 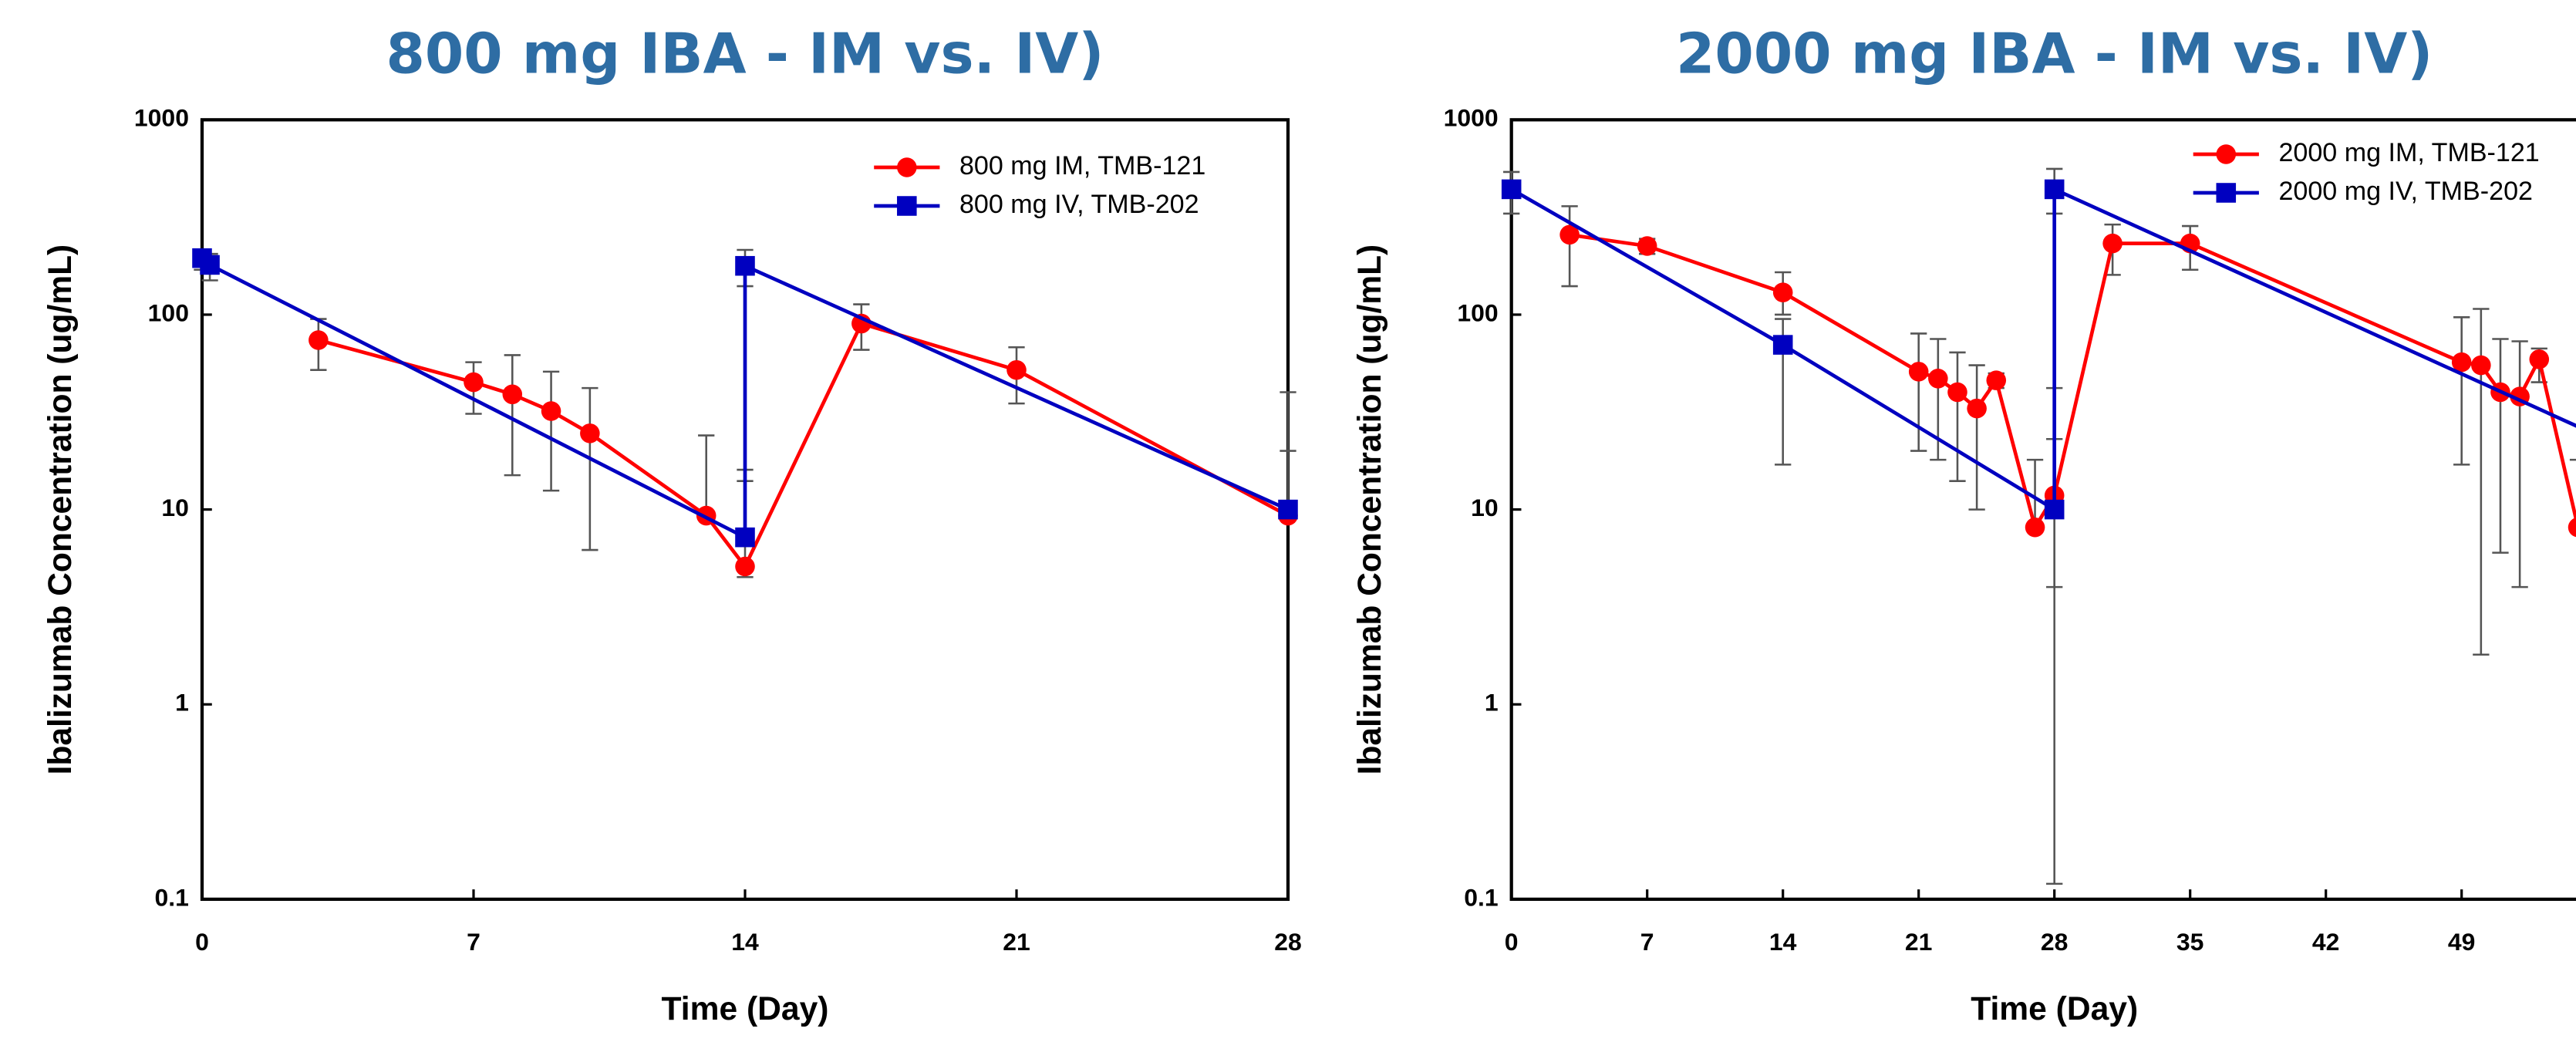 I want to click on legend-label: 800 mg IM, TMB-121, so click(x=1082, y=165).